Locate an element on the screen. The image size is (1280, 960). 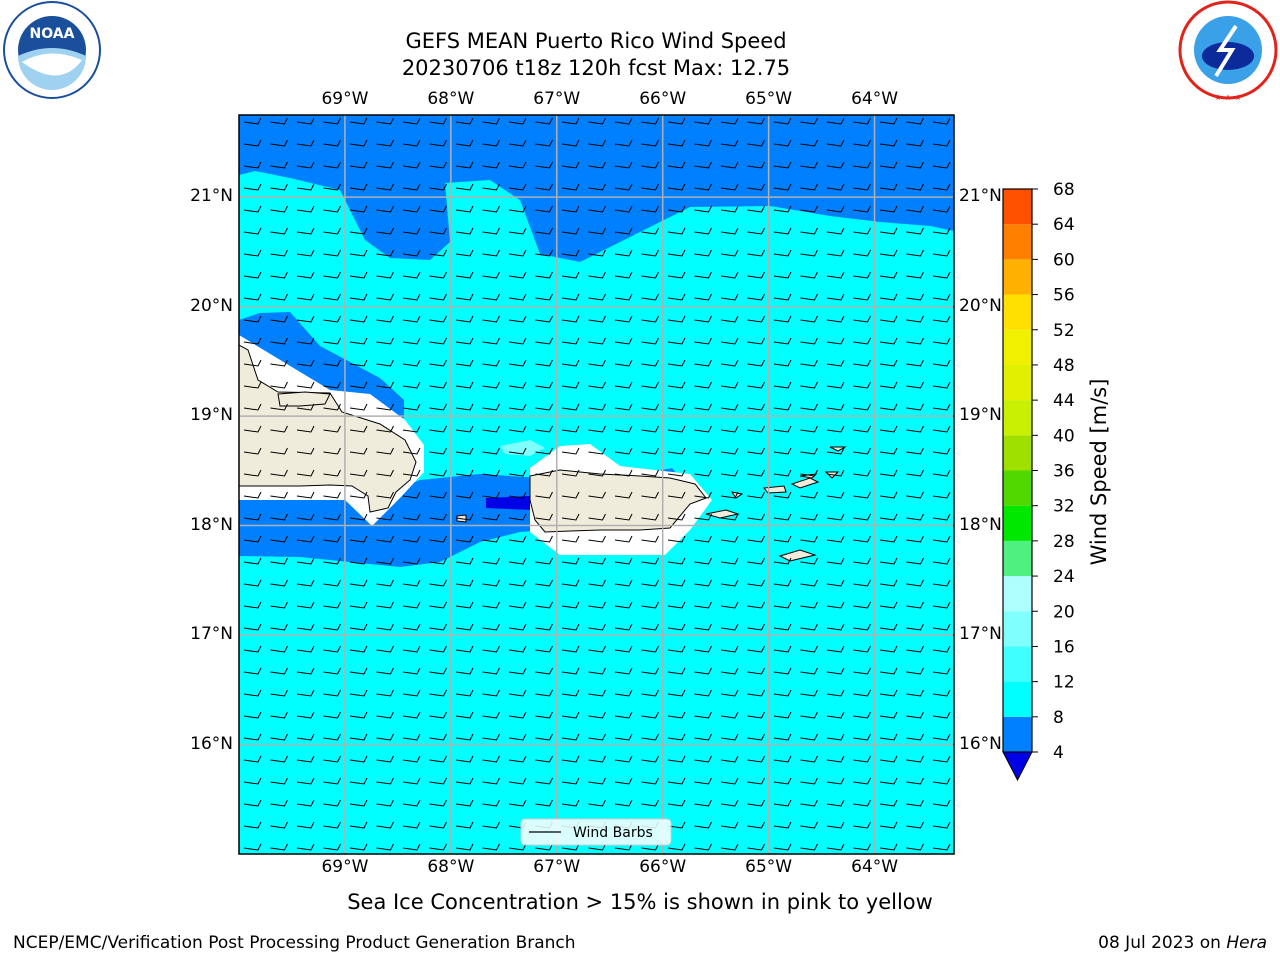
tick-label: 18°N is located at coordinates (211, 524).